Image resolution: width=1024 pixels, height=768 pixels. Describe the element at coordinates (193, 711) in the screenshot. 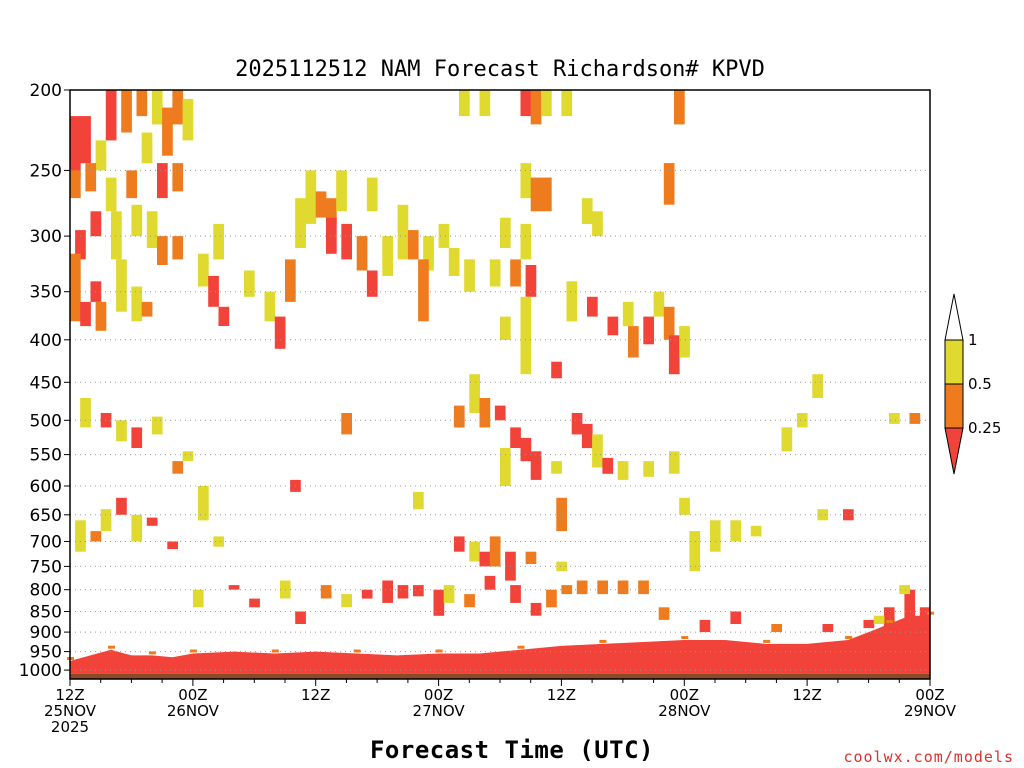

I see `x-tick-label: 26NOV` at that location.